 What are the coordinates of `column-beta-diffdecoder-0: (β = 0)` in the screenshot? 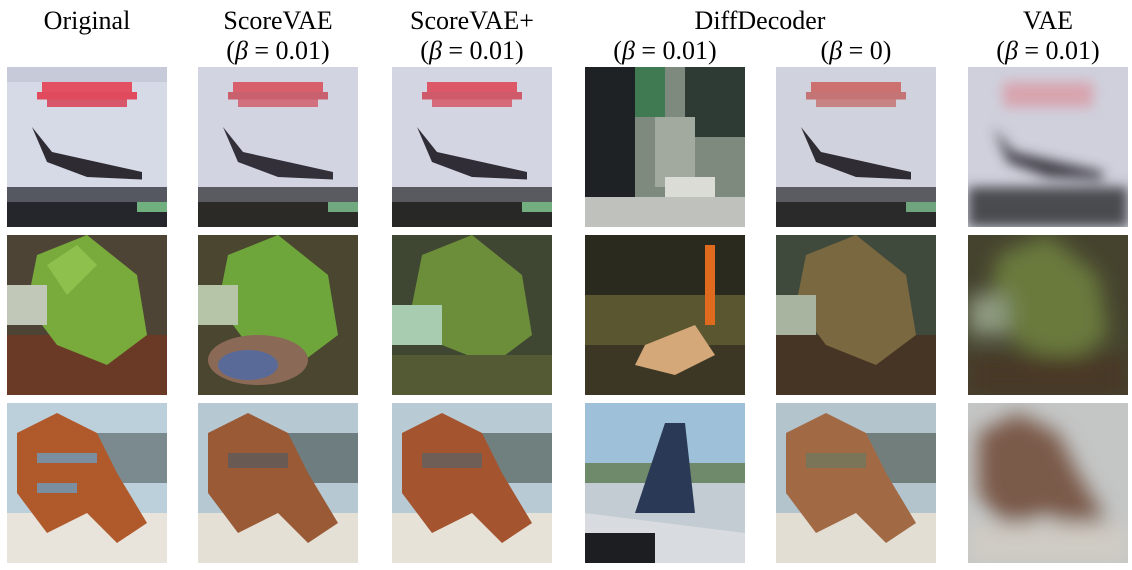 It's located at (856, 50).